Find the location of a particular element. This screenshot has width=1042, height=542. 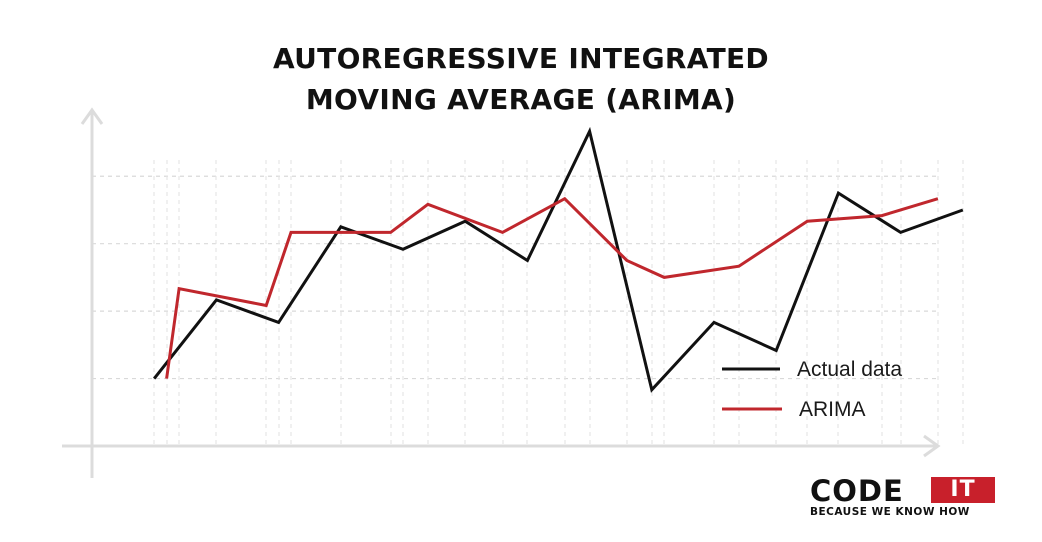

logo-word: CODE is located at coordinates (857, 491).